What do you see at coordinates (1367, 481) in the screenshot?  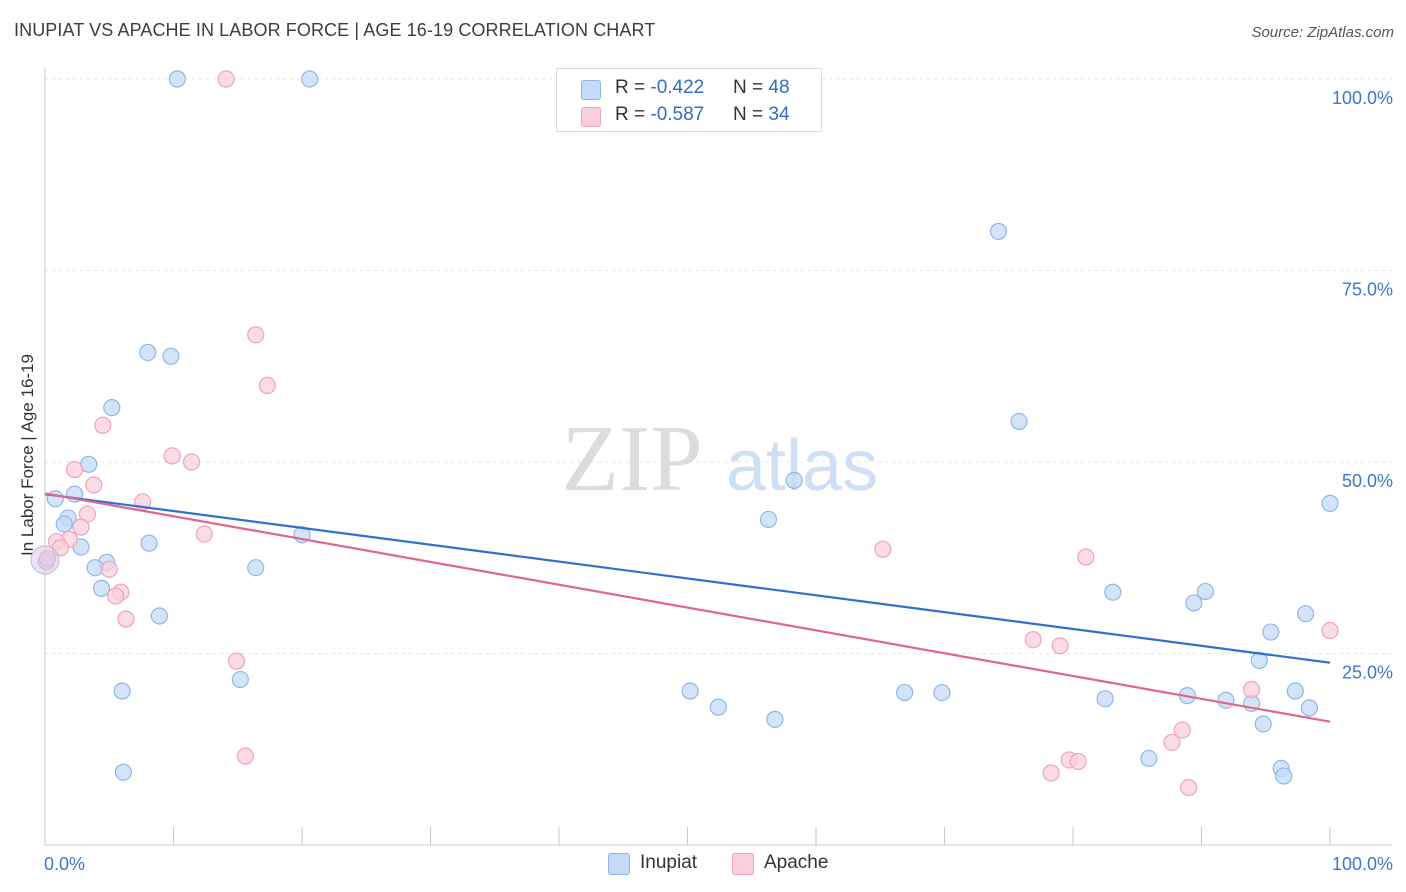 I see `y-tick-label: 50.0%` at bounding box center [1367, 481].